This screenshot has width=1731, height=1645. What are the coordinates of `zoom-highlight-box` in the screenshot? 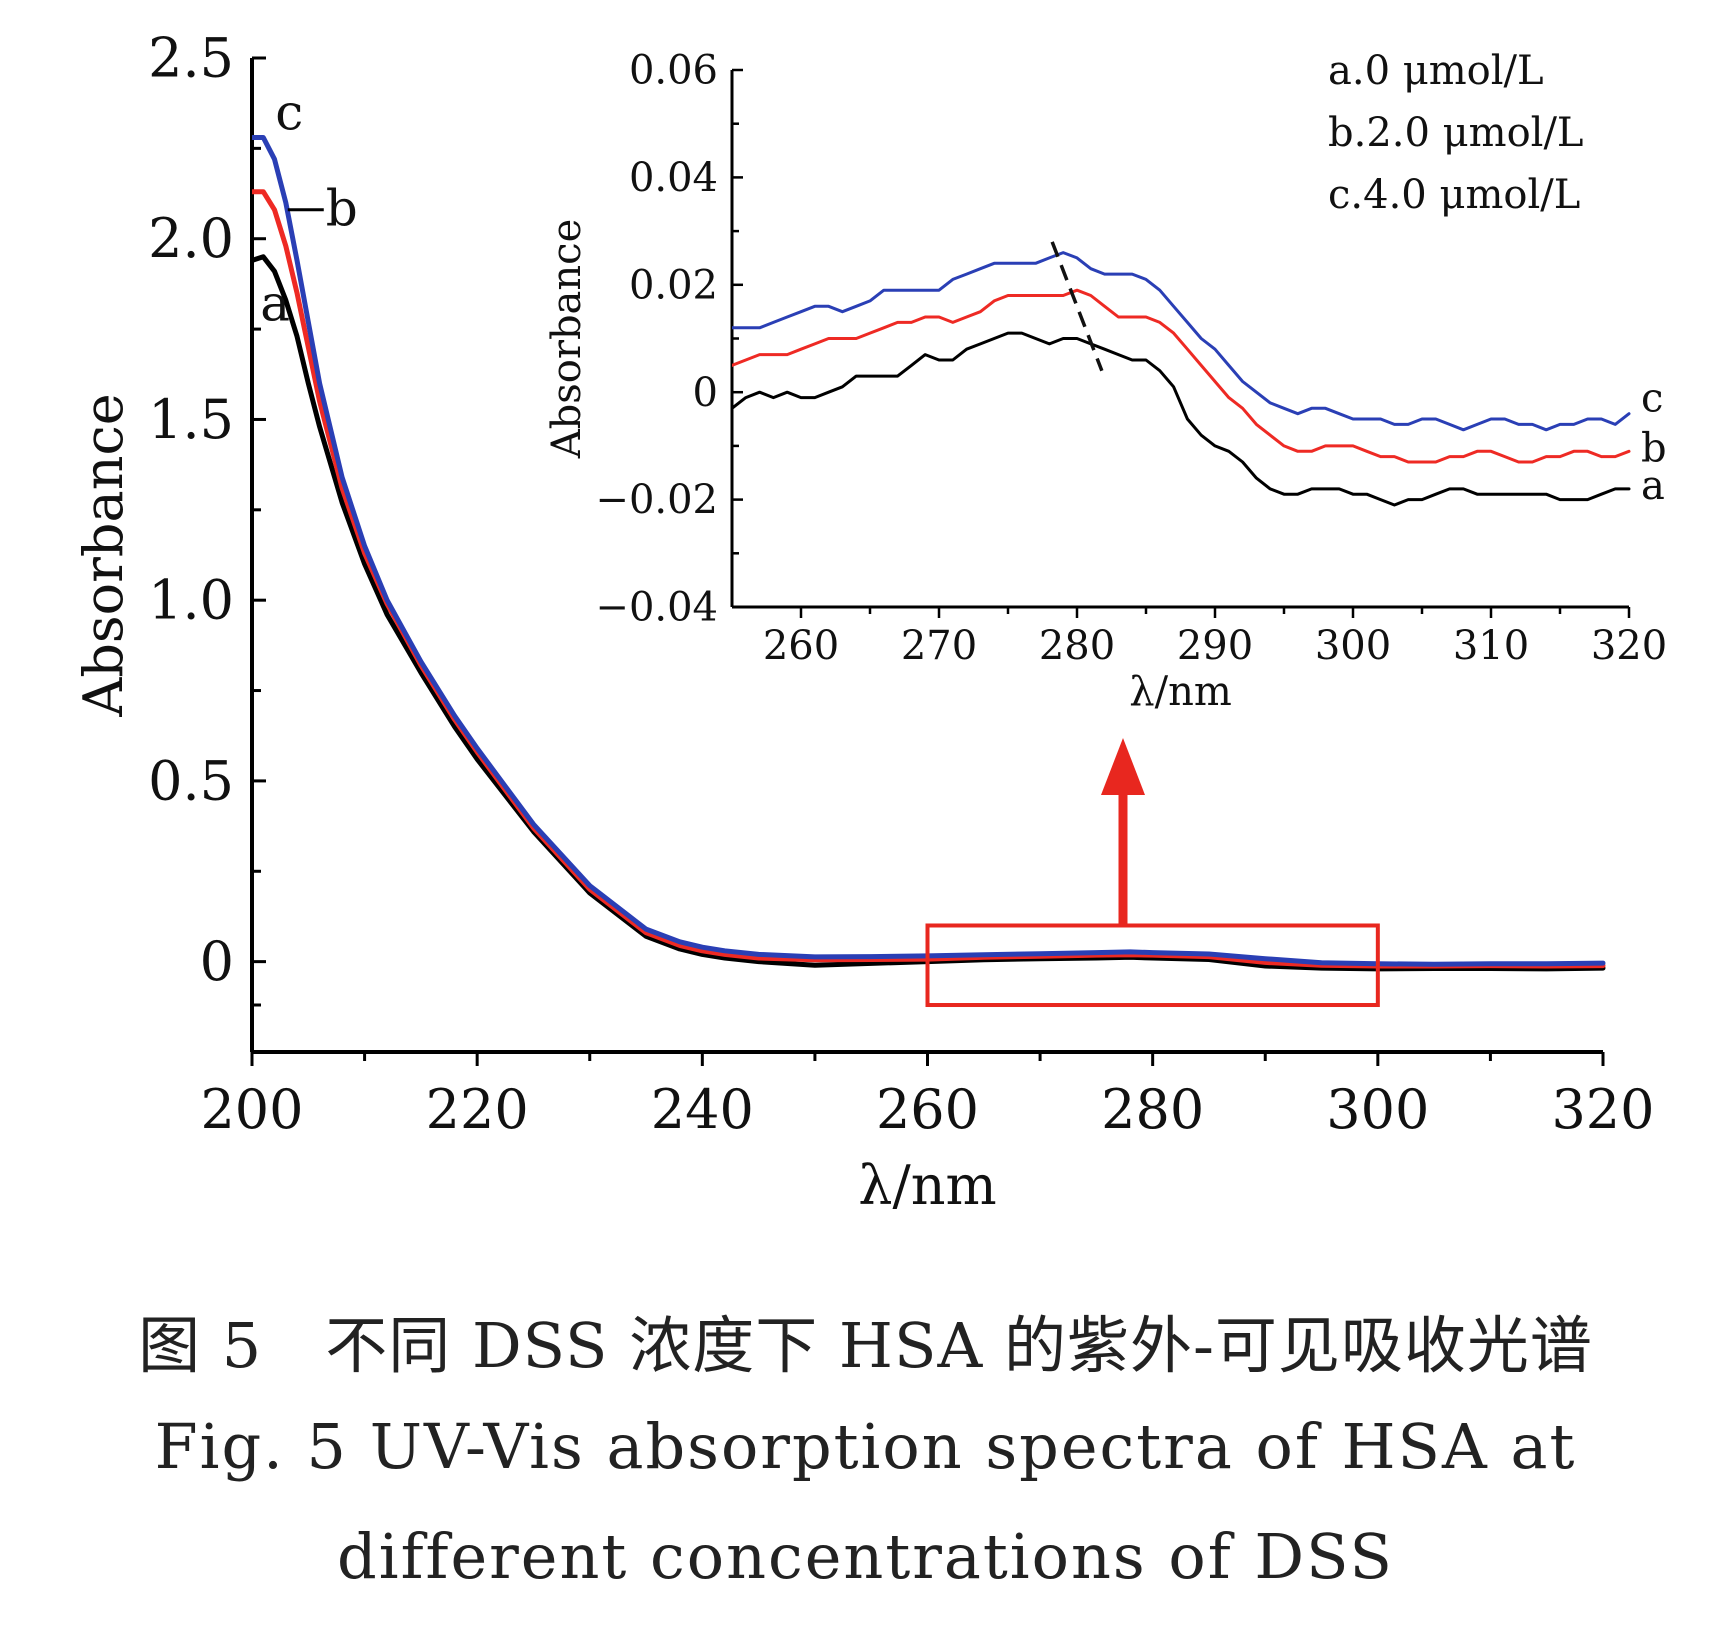 It's located at (1152, 965).